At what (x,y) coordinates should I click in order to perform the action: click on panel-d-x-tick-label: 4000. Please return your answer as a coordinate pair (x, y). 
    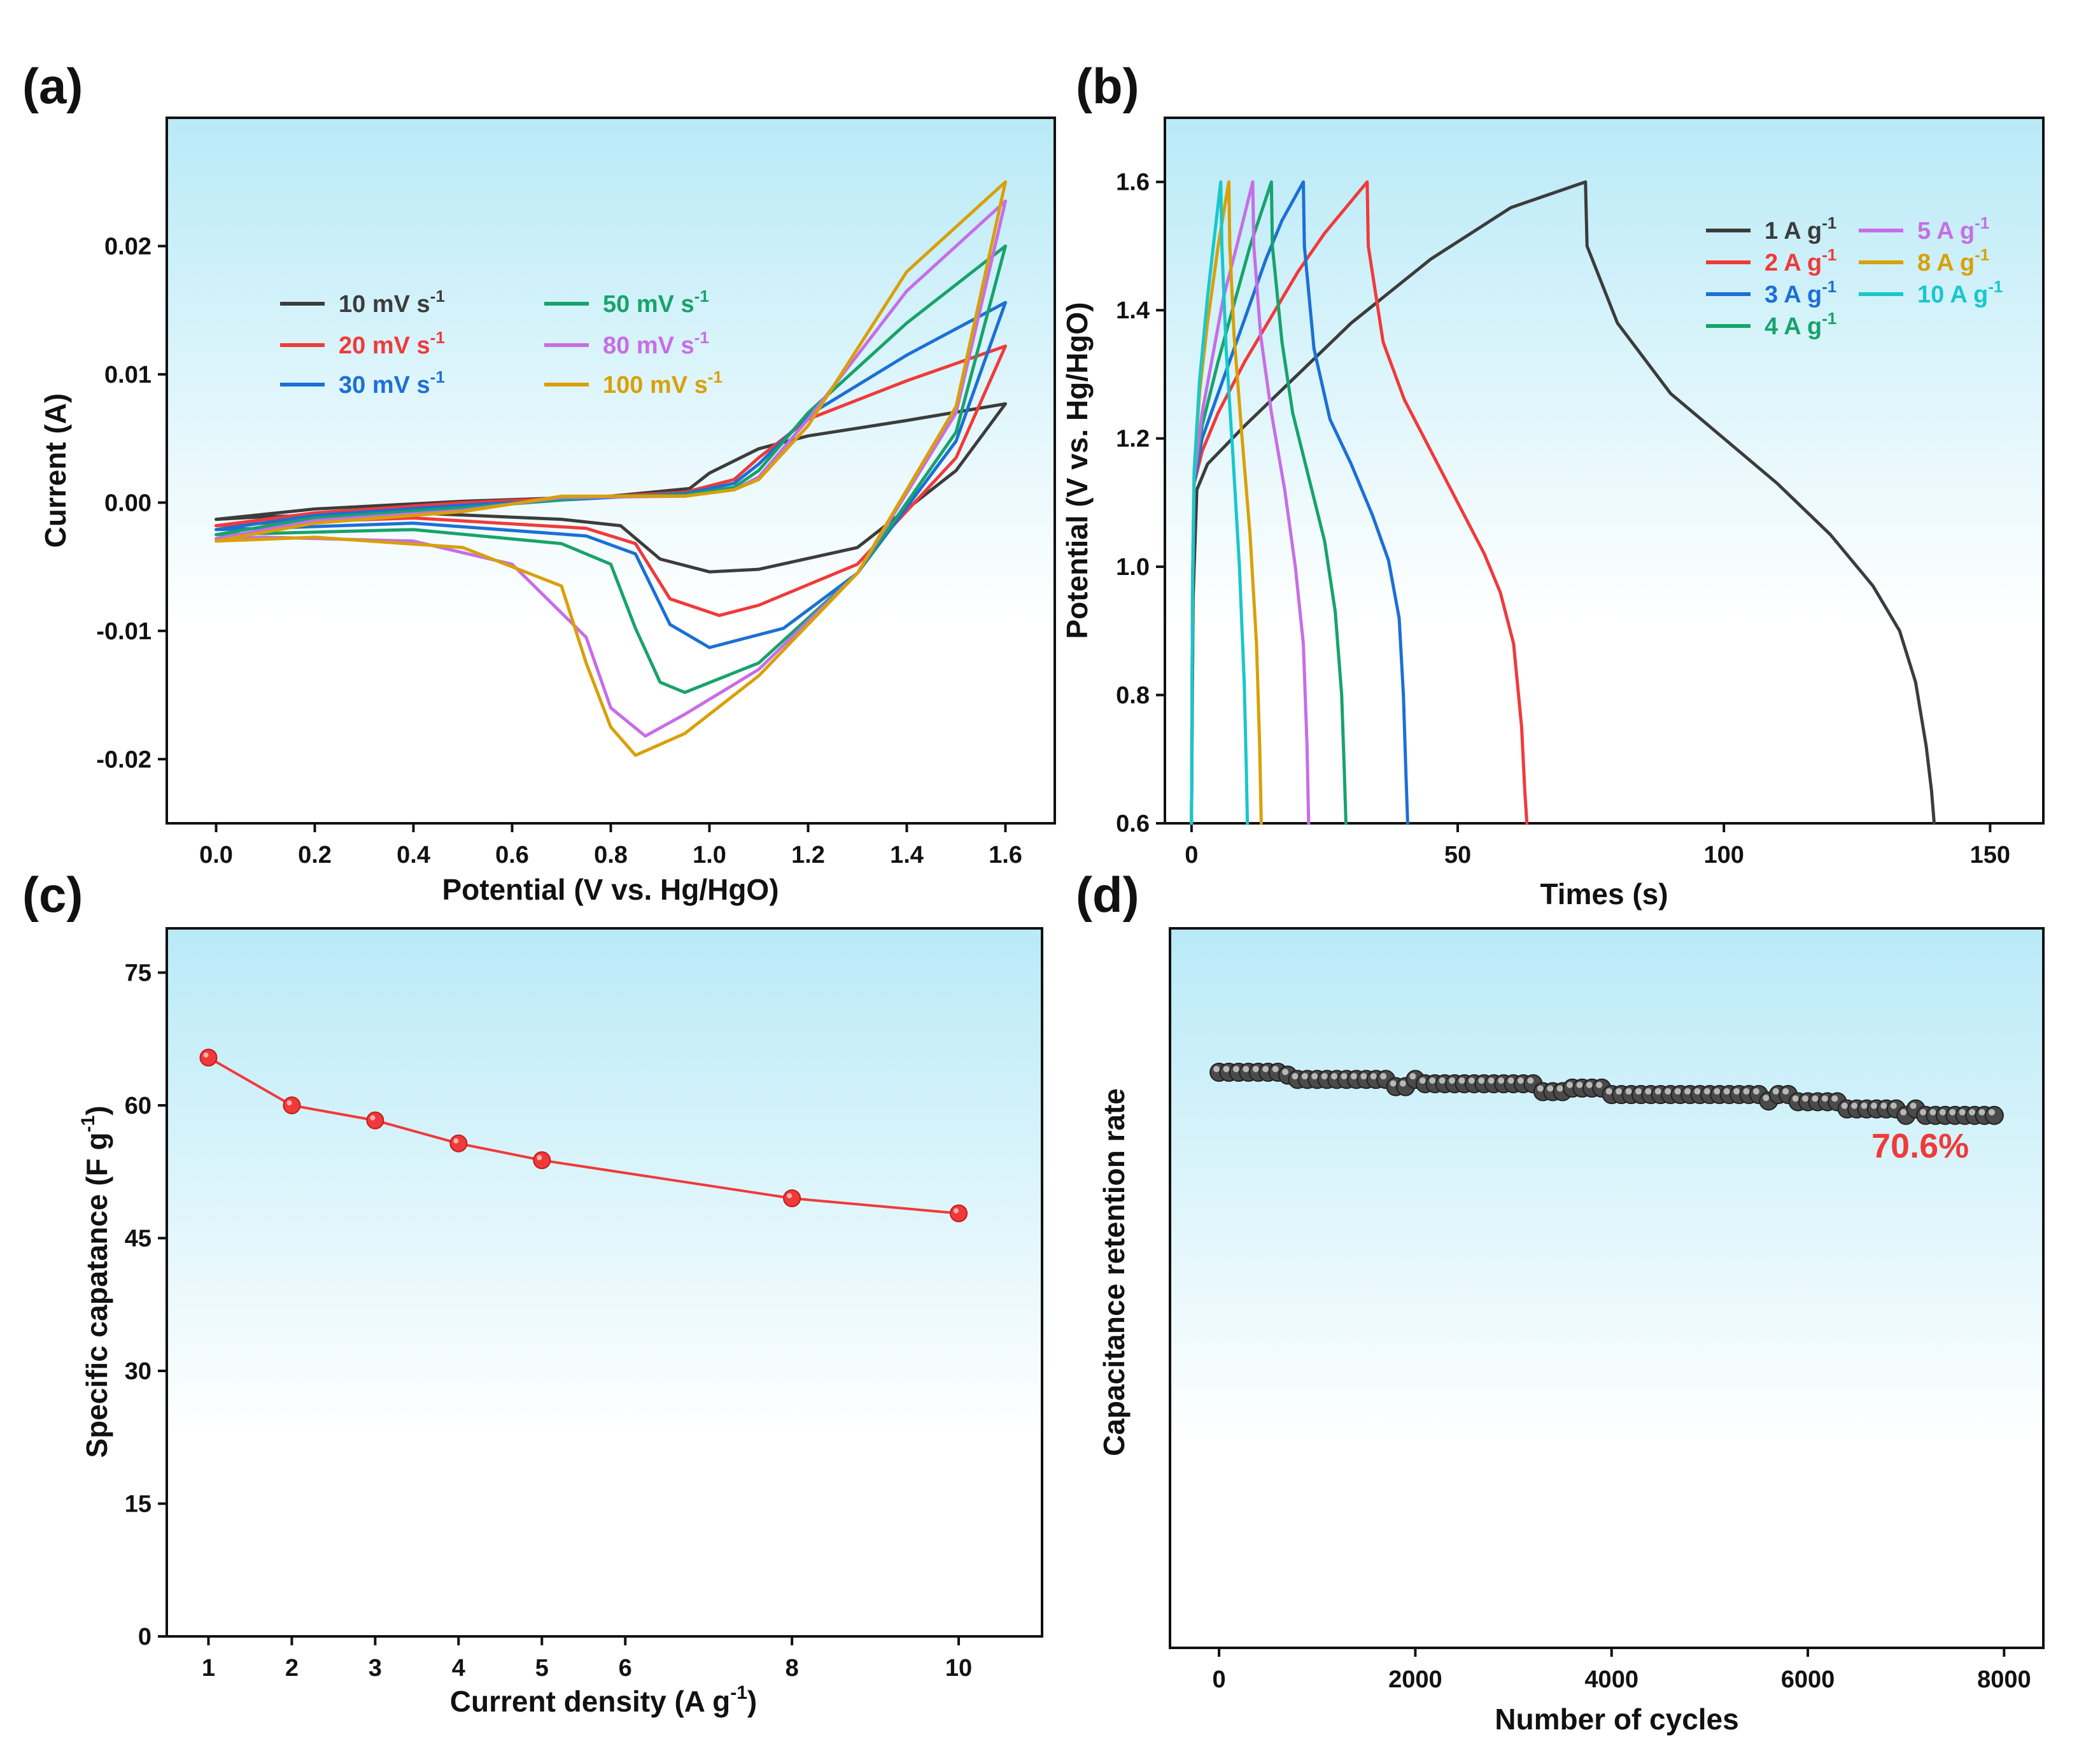
    Looking at the image, I should click on (1611, 1679).